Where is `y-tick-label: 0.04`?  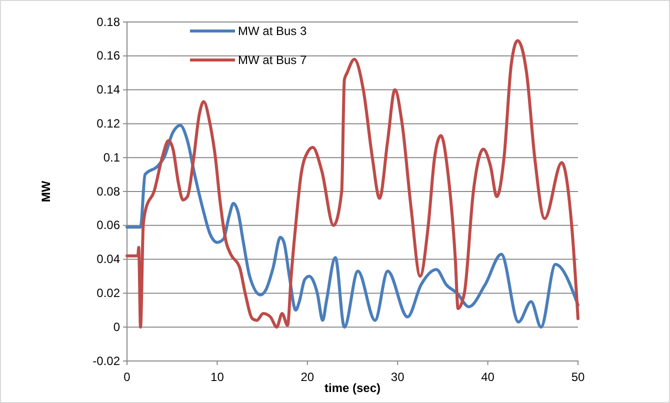 y-tick-label: 0.04 is located at coordinates (108, 259).